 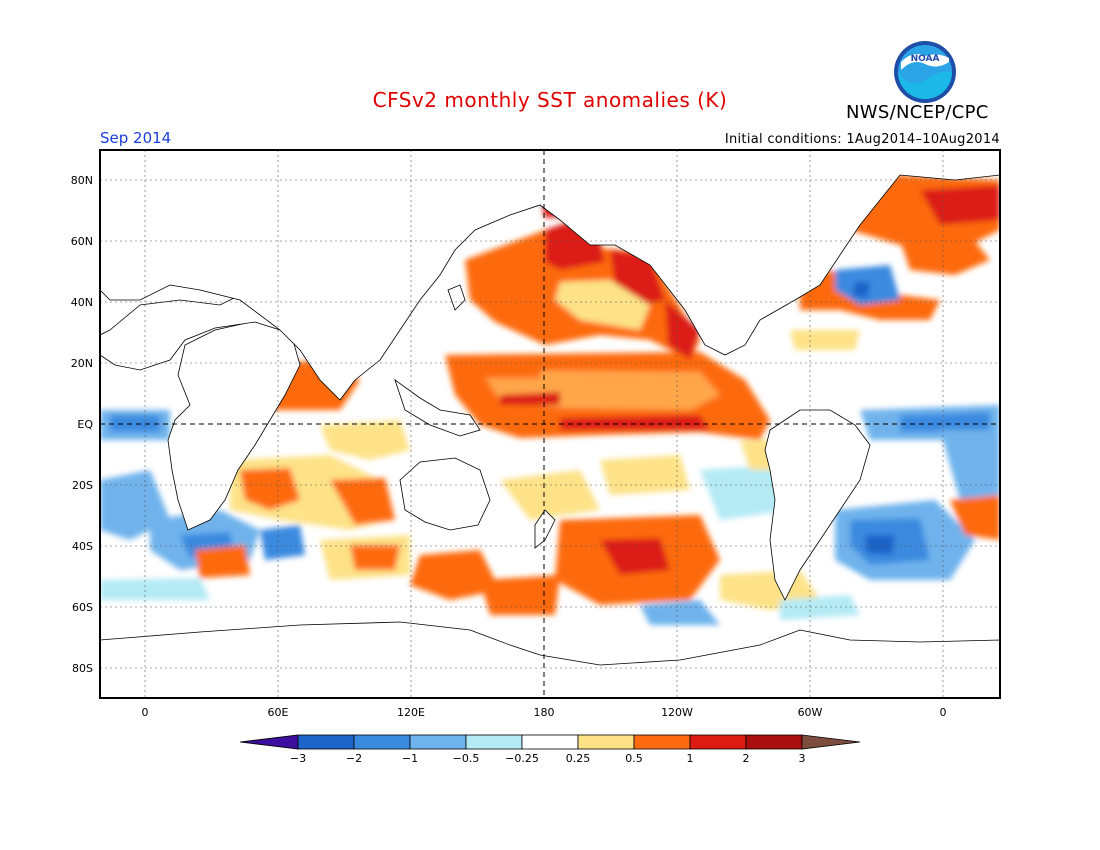 What do you see at coordinates (82, 241) in the screenshot?
I see `lat-label: 60N` at bounding box center [82, 241].